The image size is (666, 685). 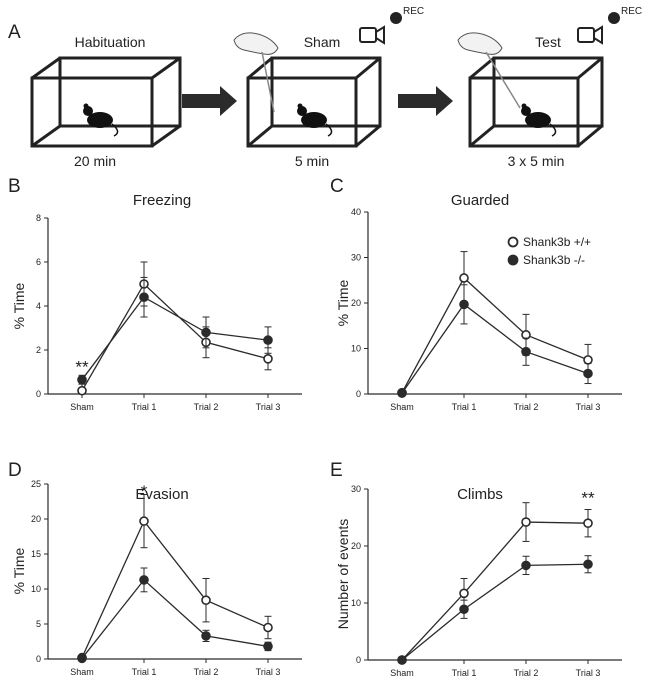 What do you see at coordinates (356, 212) in the screenshot?
I see `y-tick-label: 40` at bounding box center [356, 212].